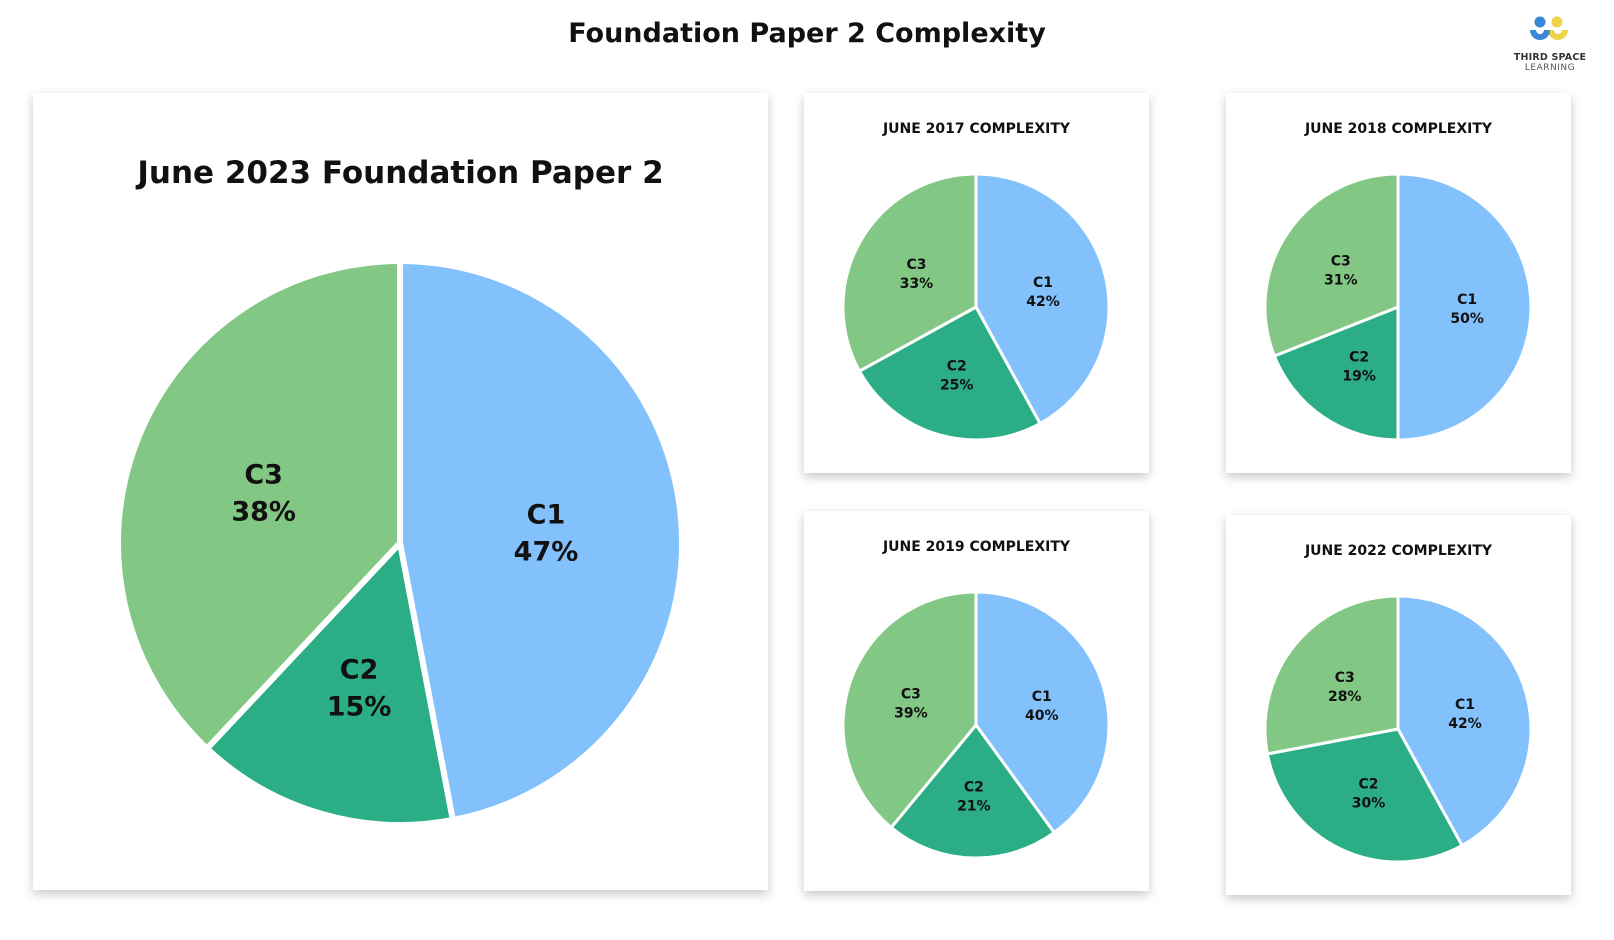 The width and height of the screenshot is (1614, 940). I want to click on chart-card-june-2017: C1 42% C2 25% C3 33% JUNE 2017 COMPLEXITY, so click(976, 283).